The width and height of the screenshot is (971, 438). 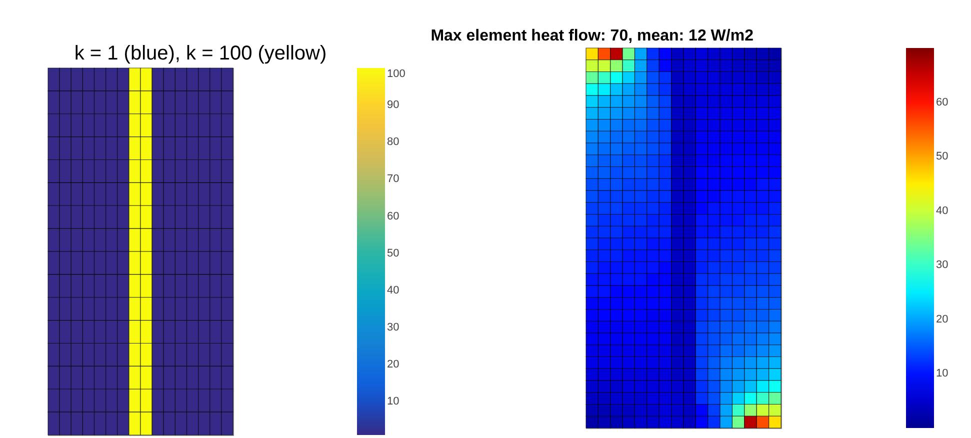 I want to click on color-bar-label: 70, so click(x=393, y=179).